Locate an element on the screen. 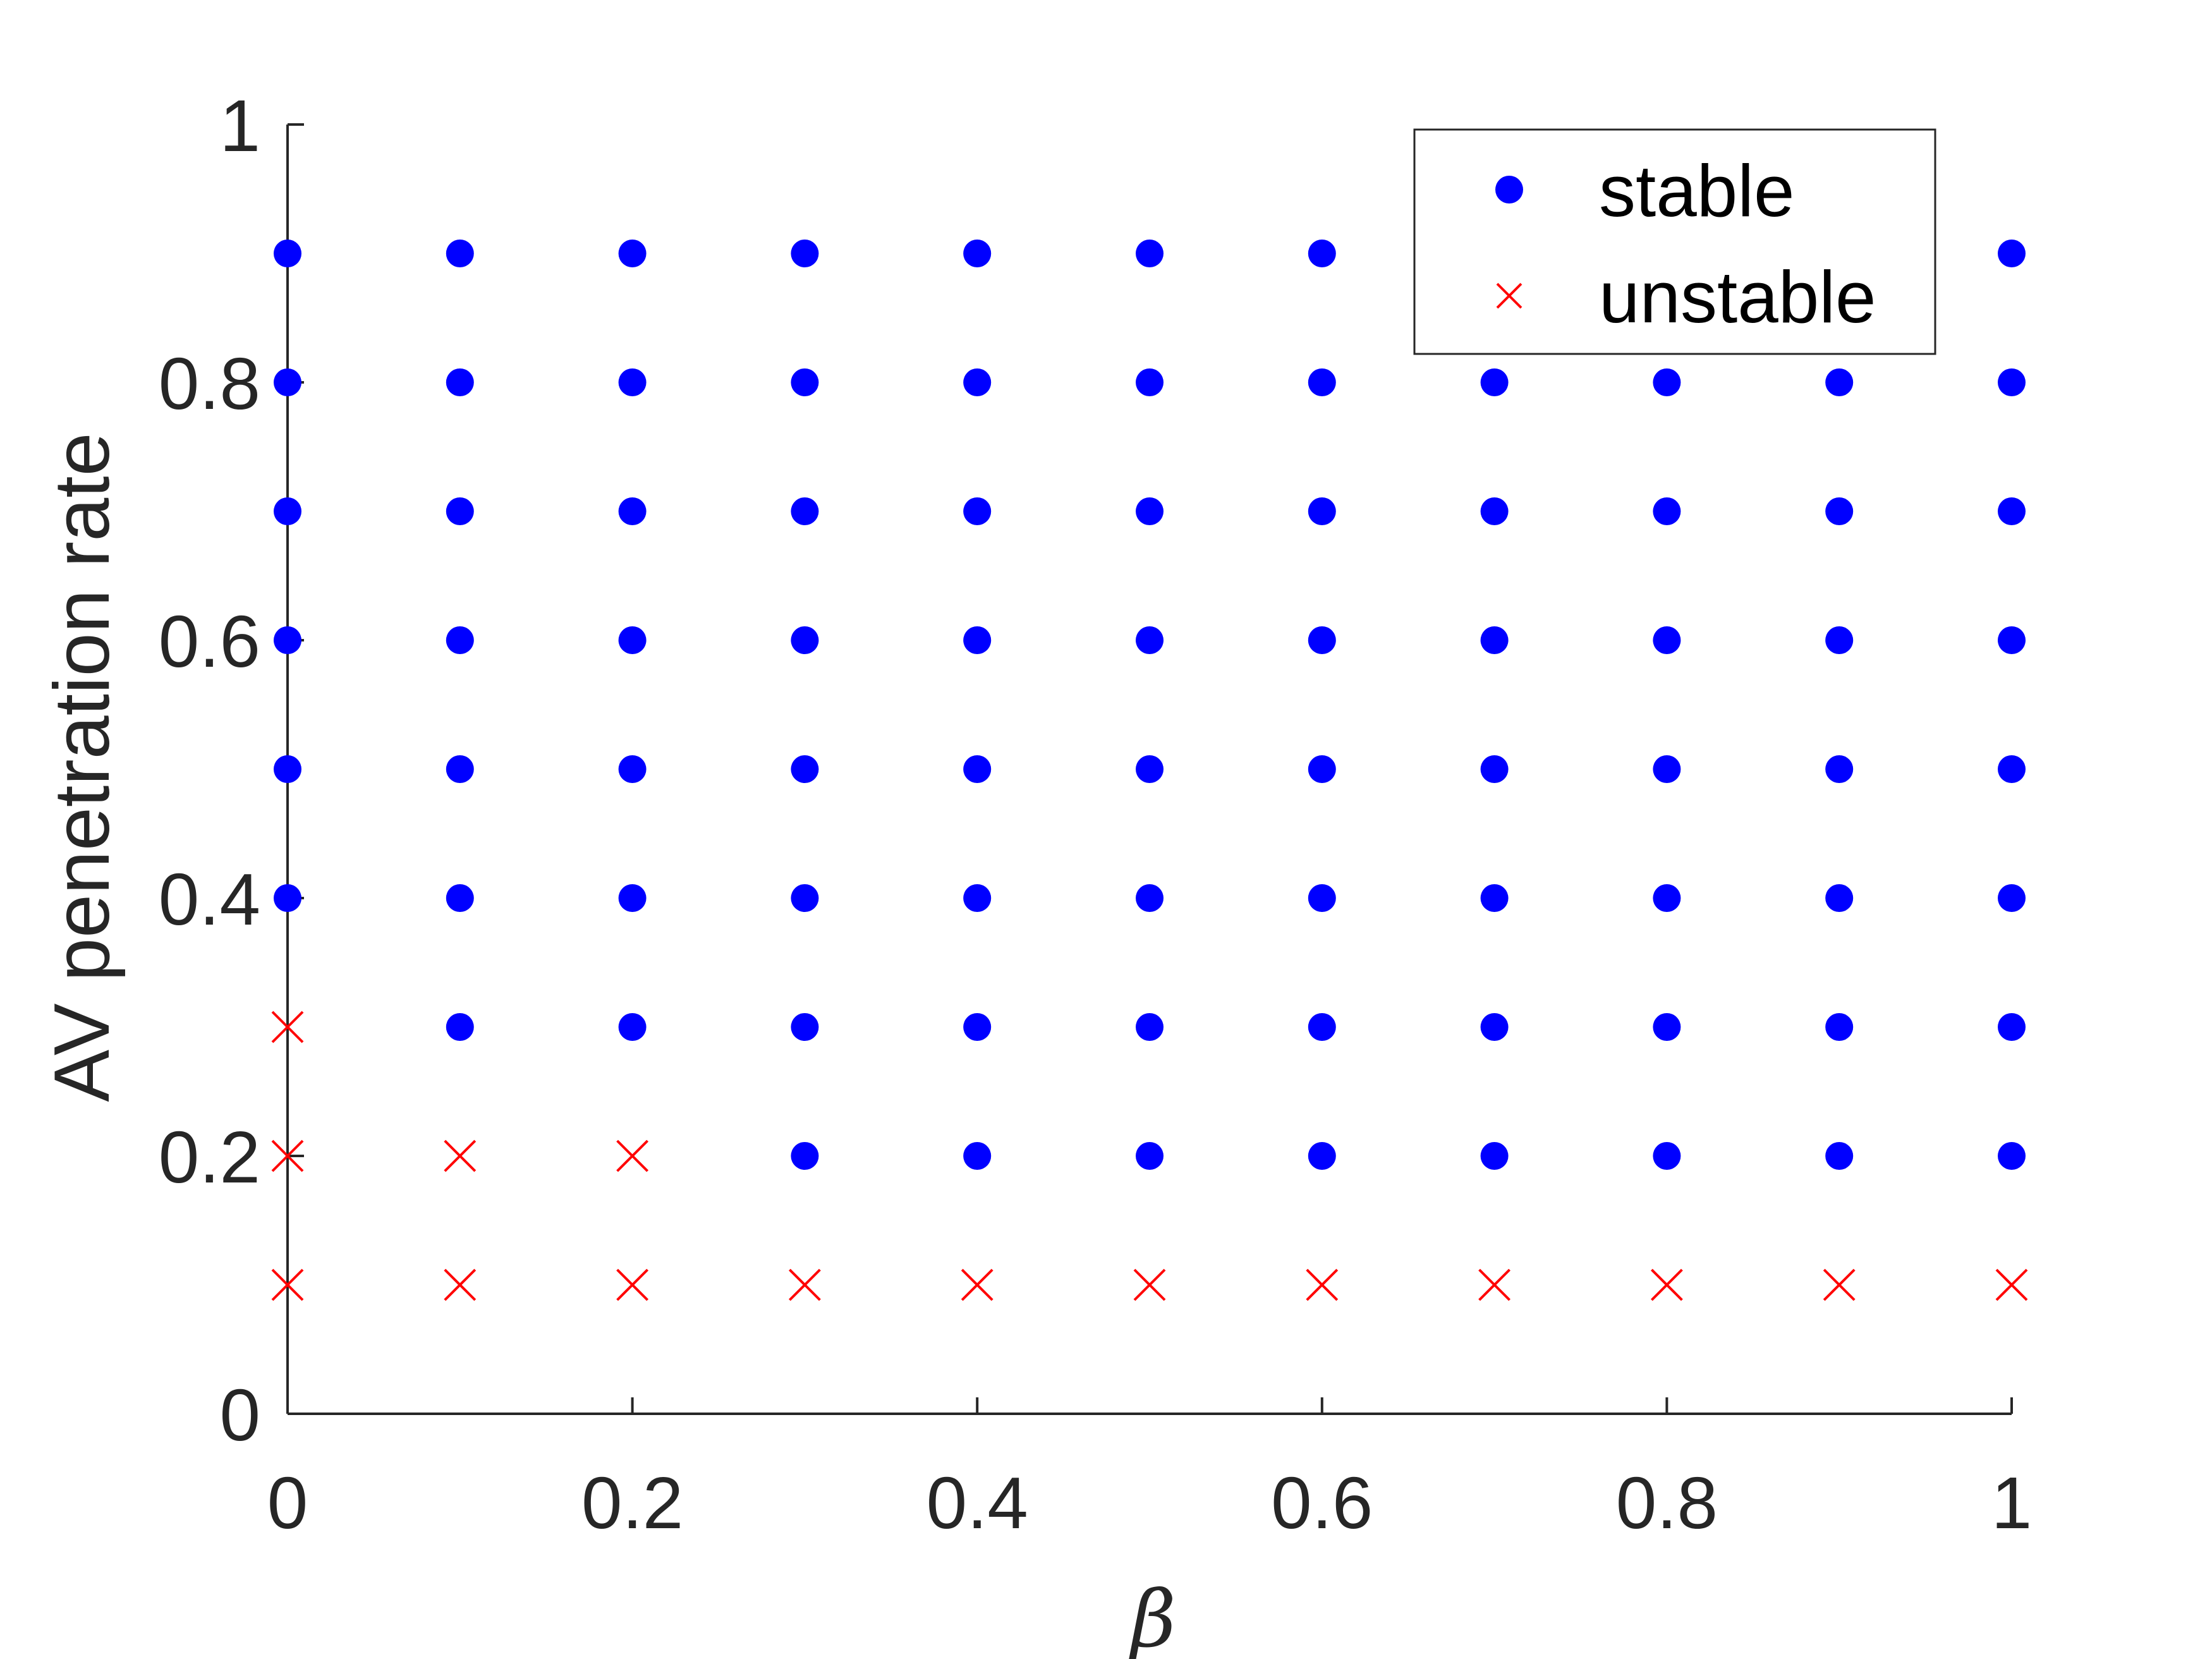 The height and width of the screenshot is (1659, 2212). x-tick-label: 0.6 is located at coordinates (1322, 1503).